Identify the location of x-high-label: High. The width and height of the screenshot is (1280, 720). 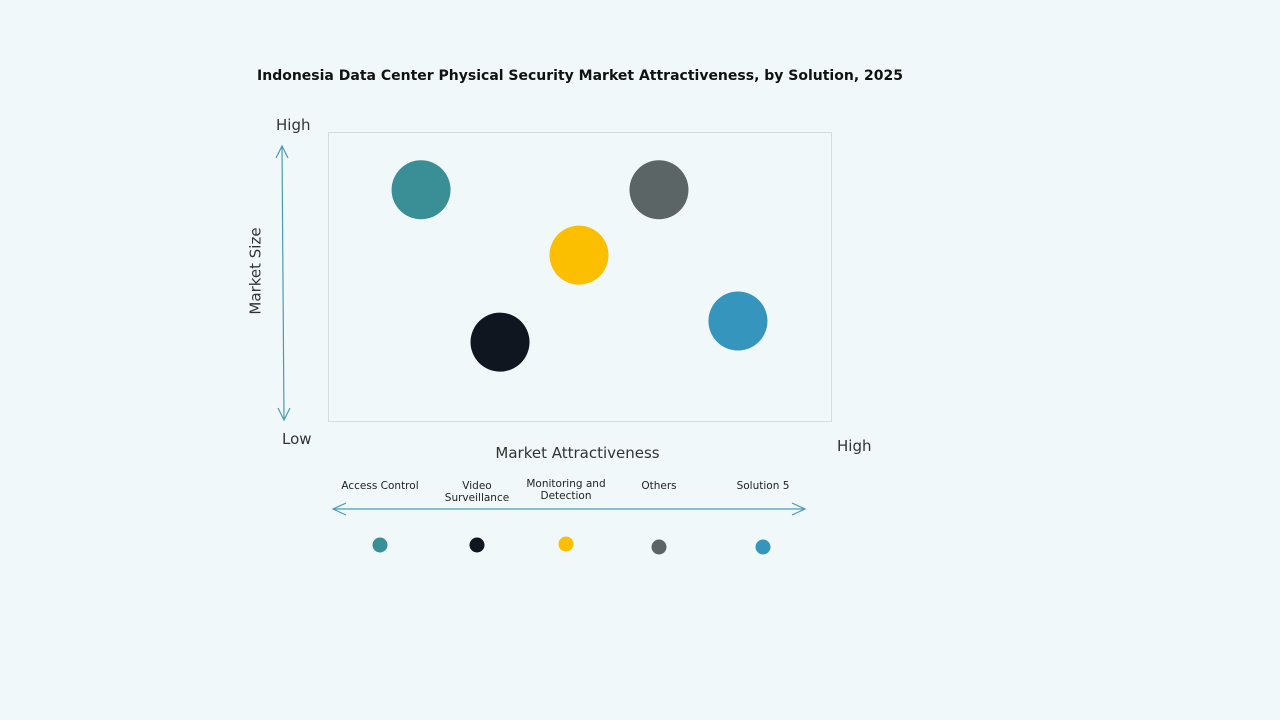
(854, 446).